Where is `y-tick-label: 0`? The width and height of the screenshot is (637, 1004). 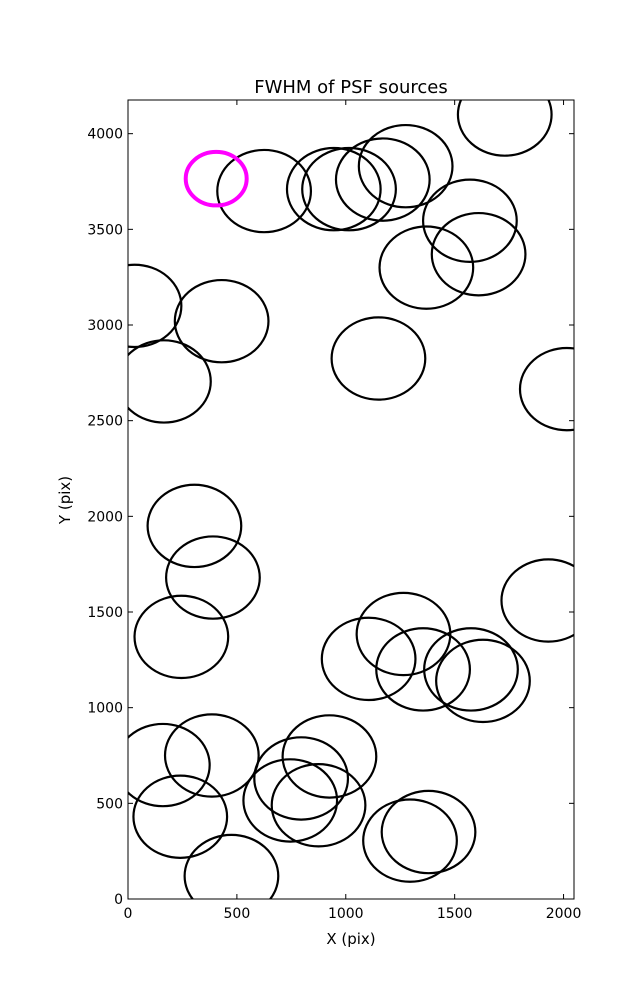
y-tick-label: 0 is located at coordinates (118, 900).